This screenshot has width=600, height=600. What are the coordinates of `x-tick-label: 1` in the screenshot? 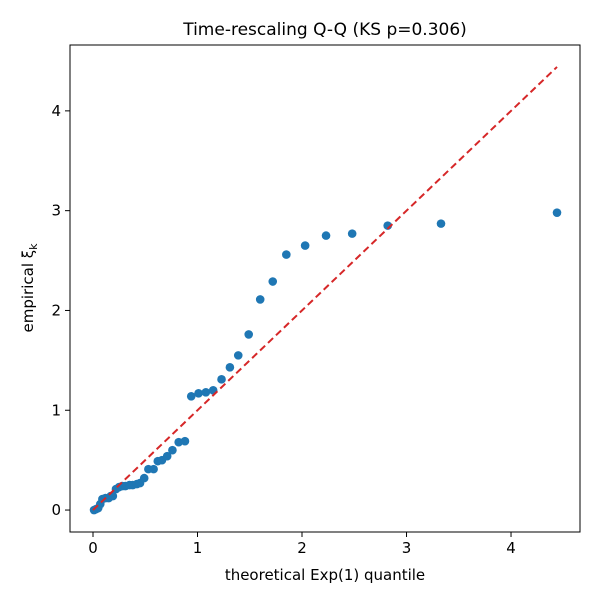 It's located at (198, 548).